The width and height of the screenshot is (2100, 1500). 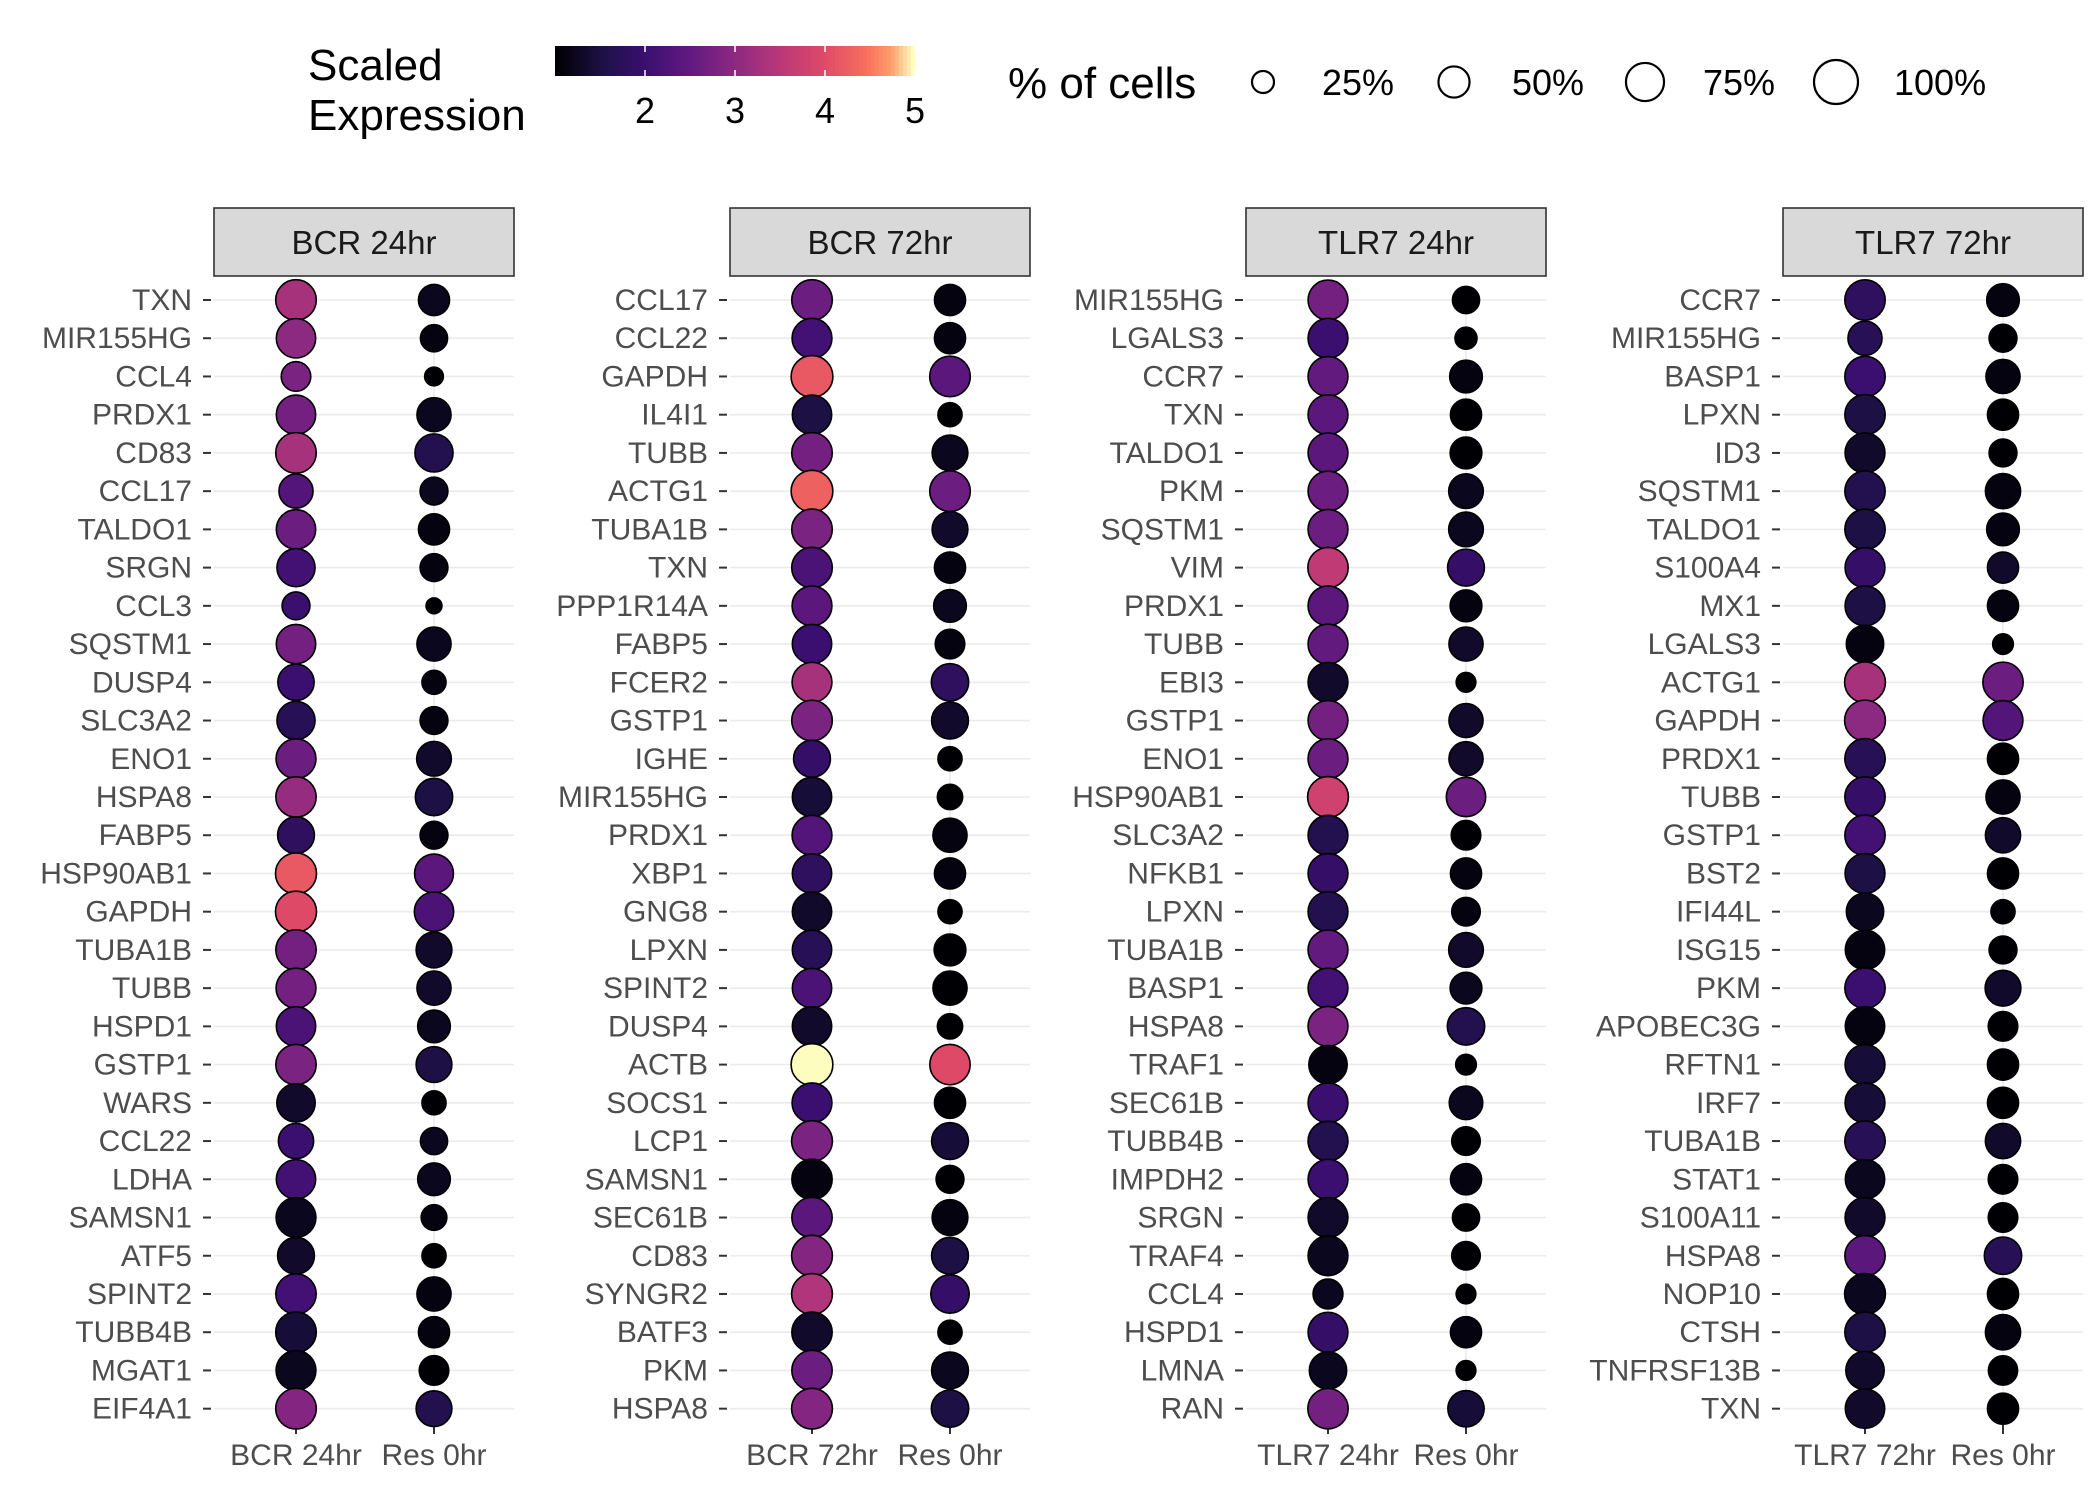 What do you see at coordinates (812, 567) in the screenshot?
I see `dot-txn-bcr-72hr` at bounding box center [812, 567].